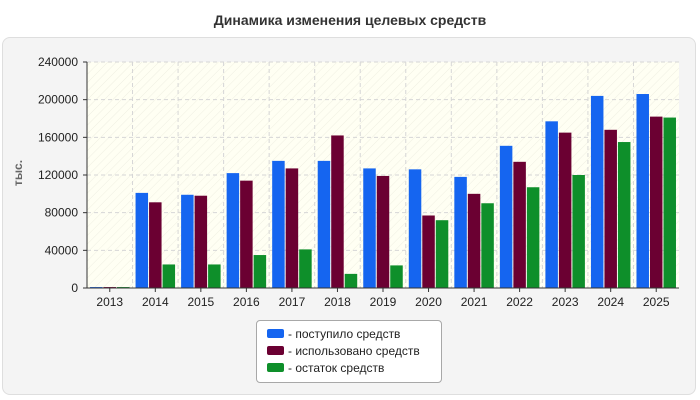 The height and width of the screenshot is (400, 700). What do you see at coordinates (506, 216) in the screenshot?
I see `bar-2022-s1` at bounding box center [506, 216].